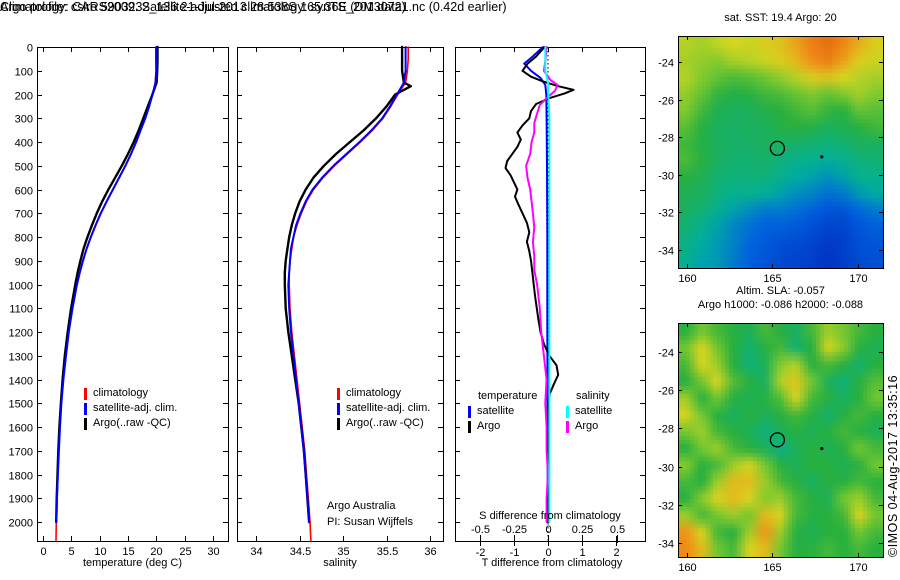 The height and width of the screenshot is (580, 900). What do you see at coordinates (24, 192) in the screenshot?
I see `tick-label: 600` at bounding box center [24, 192].